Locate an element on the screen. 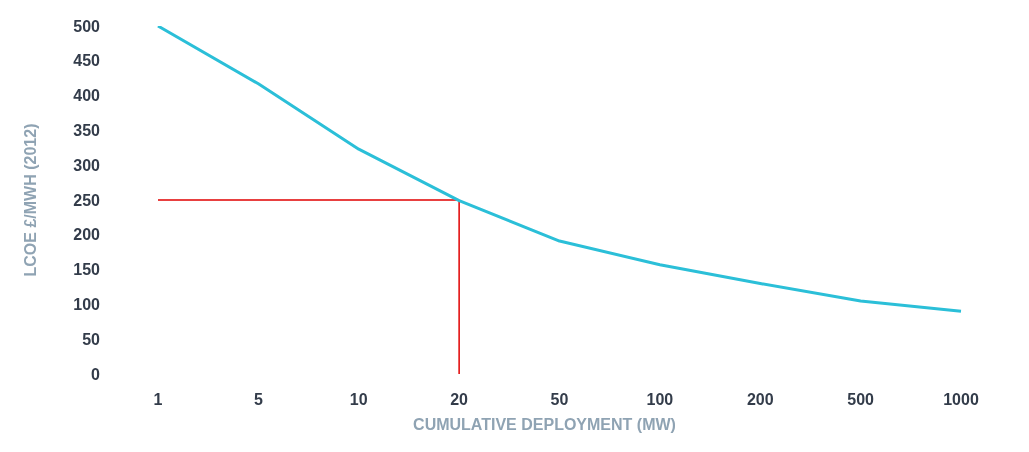 This screenshot has width=1029, height=452. y-tick-label: 300 is located at coordinates (87, 165).